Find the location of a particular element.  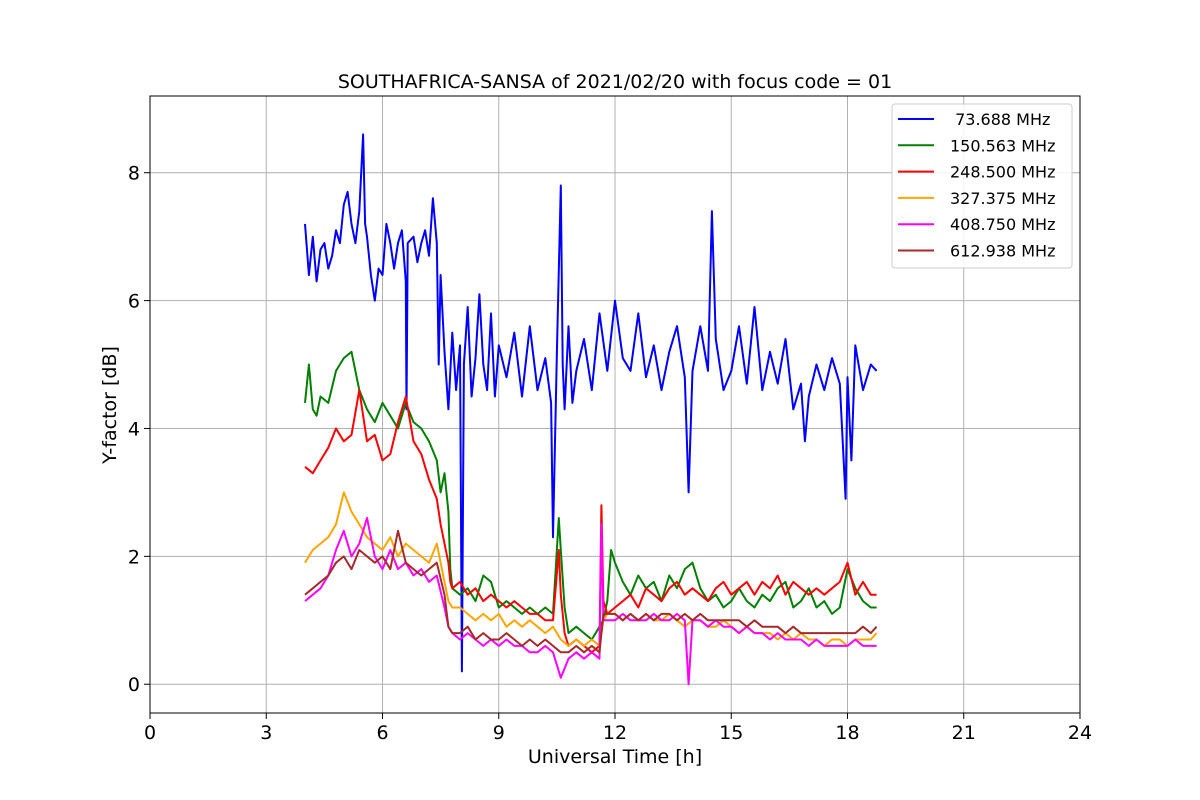

y-axis-label: Y-factor [dB] is located at coordinates (110, 405).